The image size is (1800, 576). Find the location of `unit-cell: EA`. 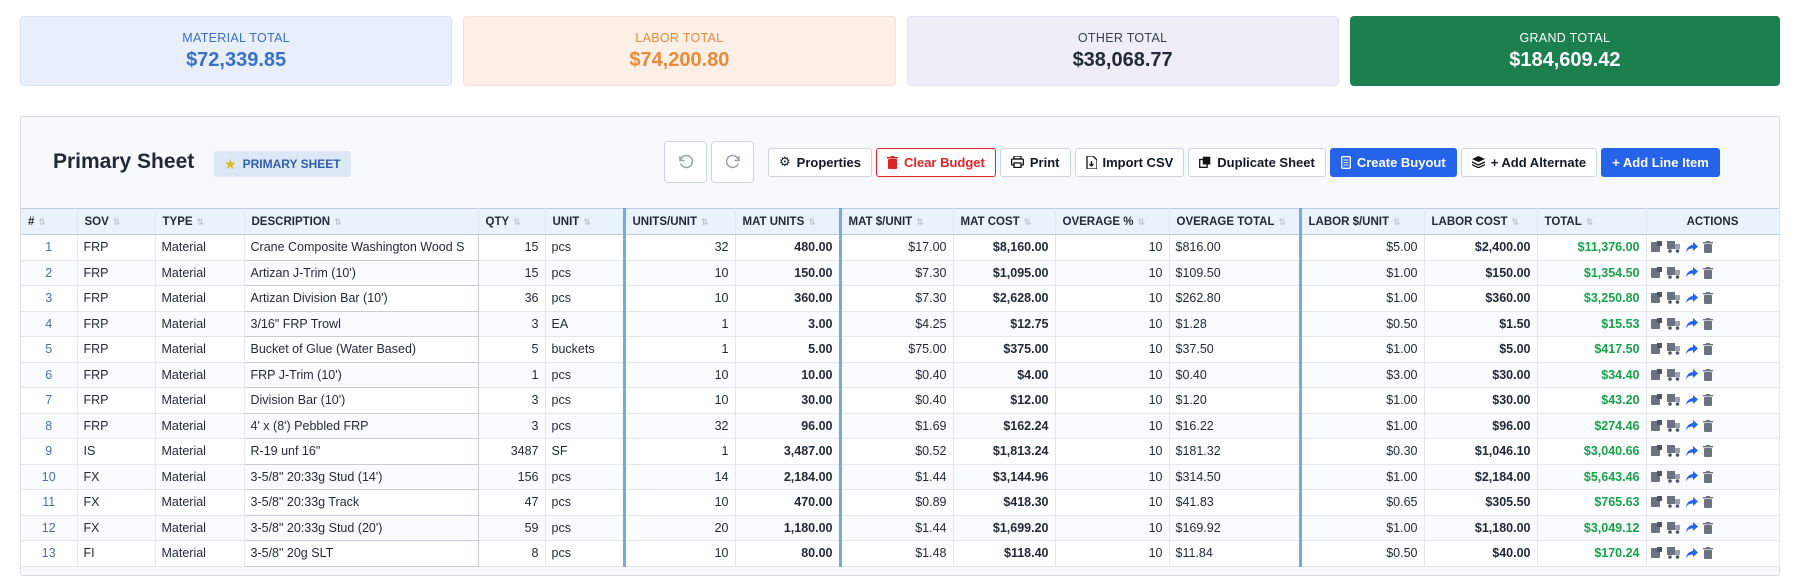

unit-cell: EA is located at coordinates (585, 324).